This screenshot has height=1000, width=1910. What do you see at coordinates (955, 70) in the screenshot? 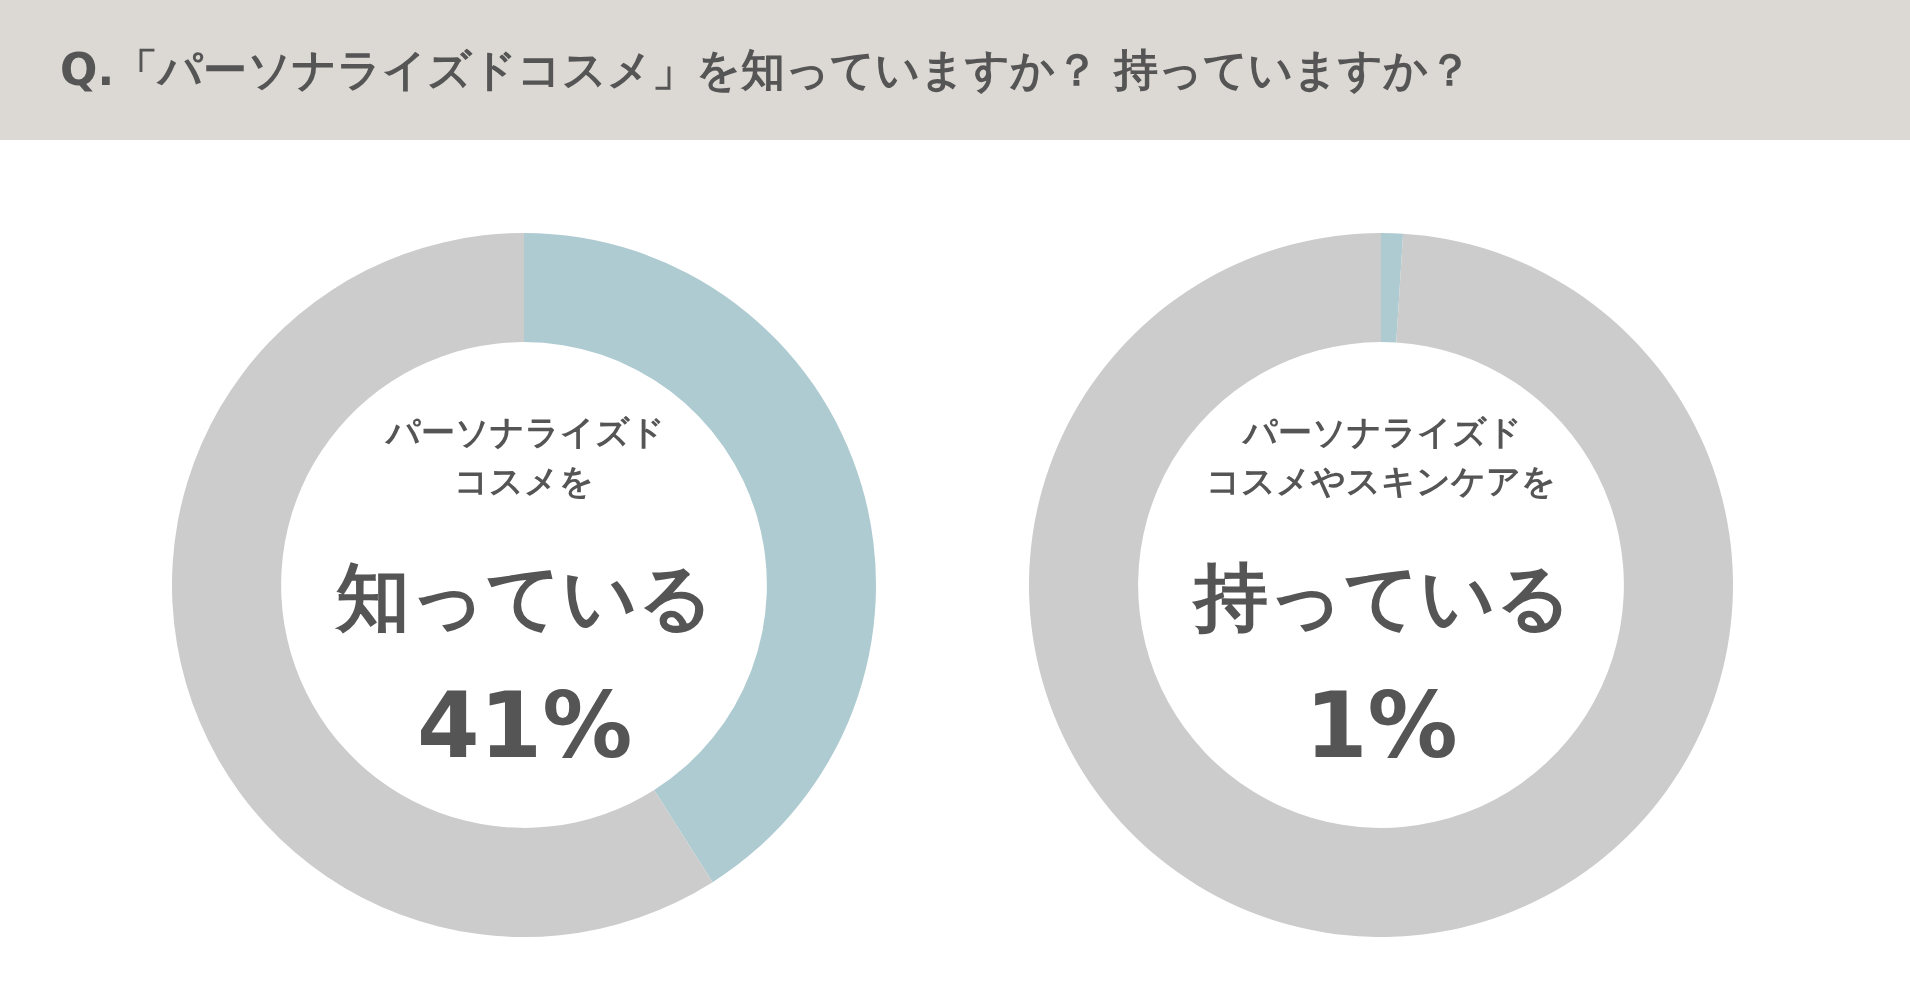
I see `chart-title: Q.「パーソナライズドコスメ」を知っていますか？ 持っていますか？` at bounding box center [955, 70].